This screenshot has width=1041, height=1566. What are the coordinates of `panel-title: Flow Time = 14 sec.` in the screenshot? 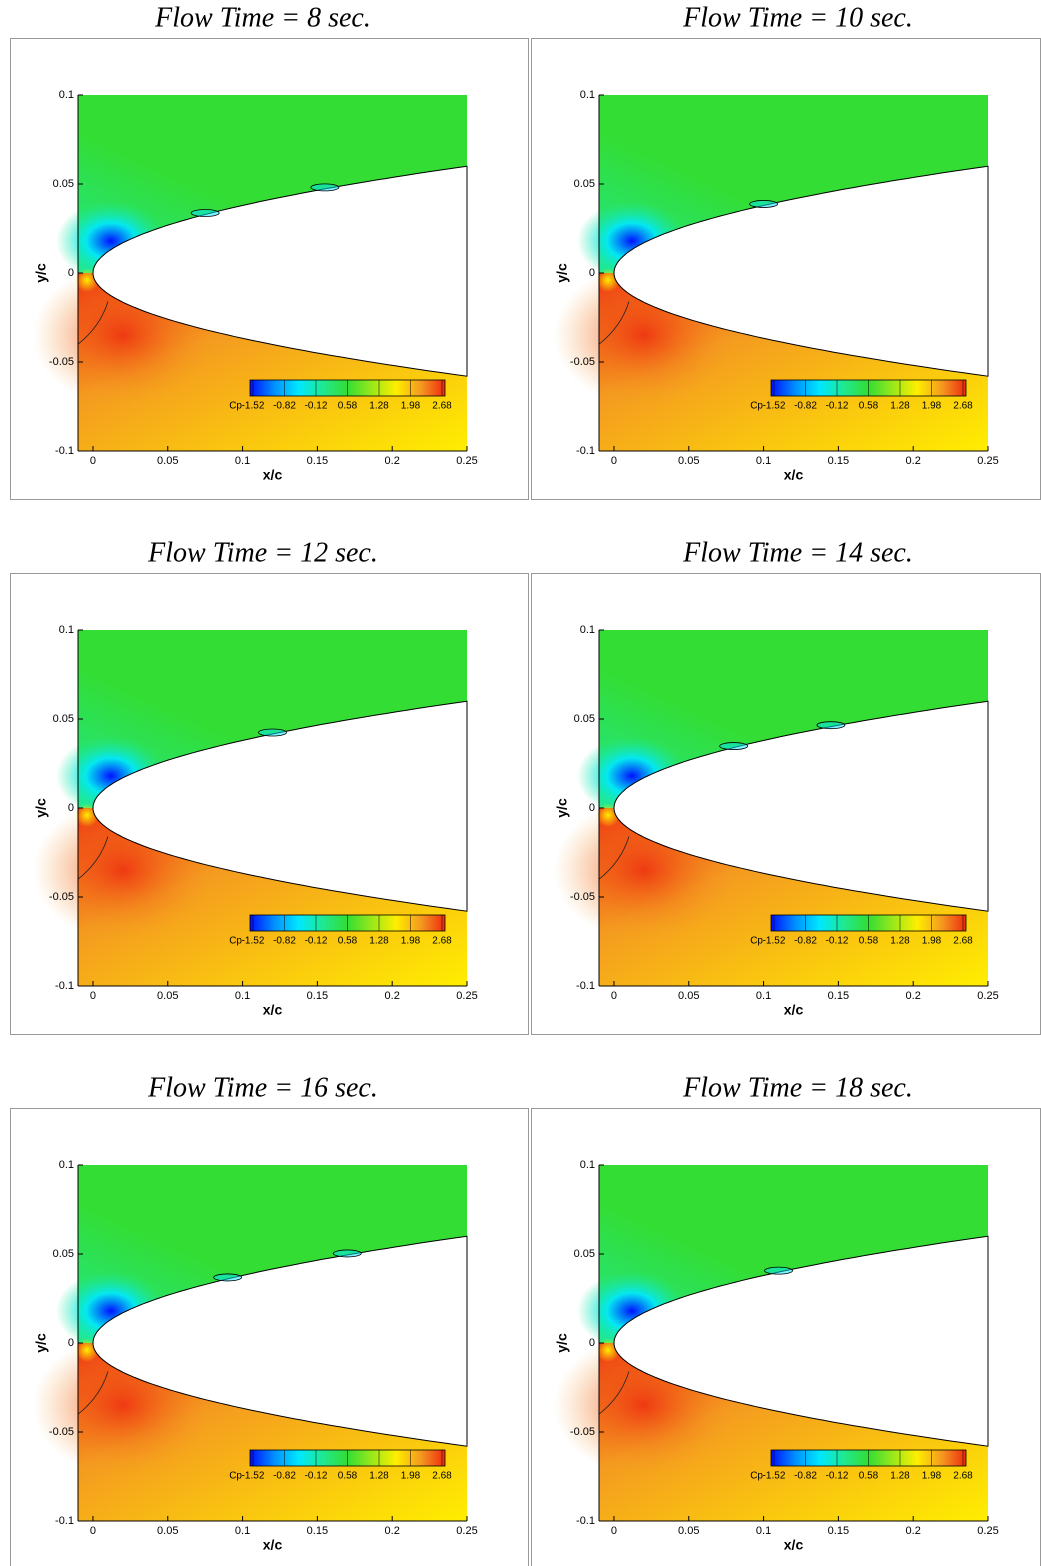 It's located at (797, 552).